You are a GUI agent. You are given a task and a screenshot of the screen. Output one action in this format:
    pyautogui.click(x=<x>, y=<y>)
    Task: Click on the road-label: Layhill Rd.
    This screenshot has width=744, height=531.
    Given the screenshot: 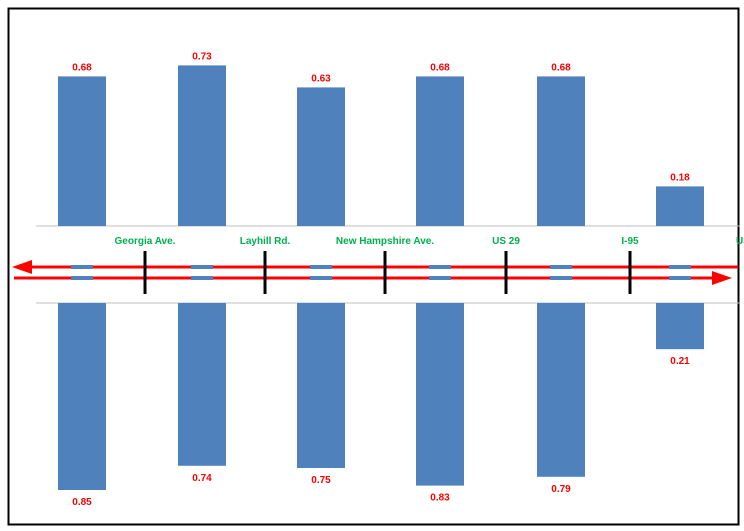 What is the action you would take?
    pyautogui.click(x=265, y=241)
    